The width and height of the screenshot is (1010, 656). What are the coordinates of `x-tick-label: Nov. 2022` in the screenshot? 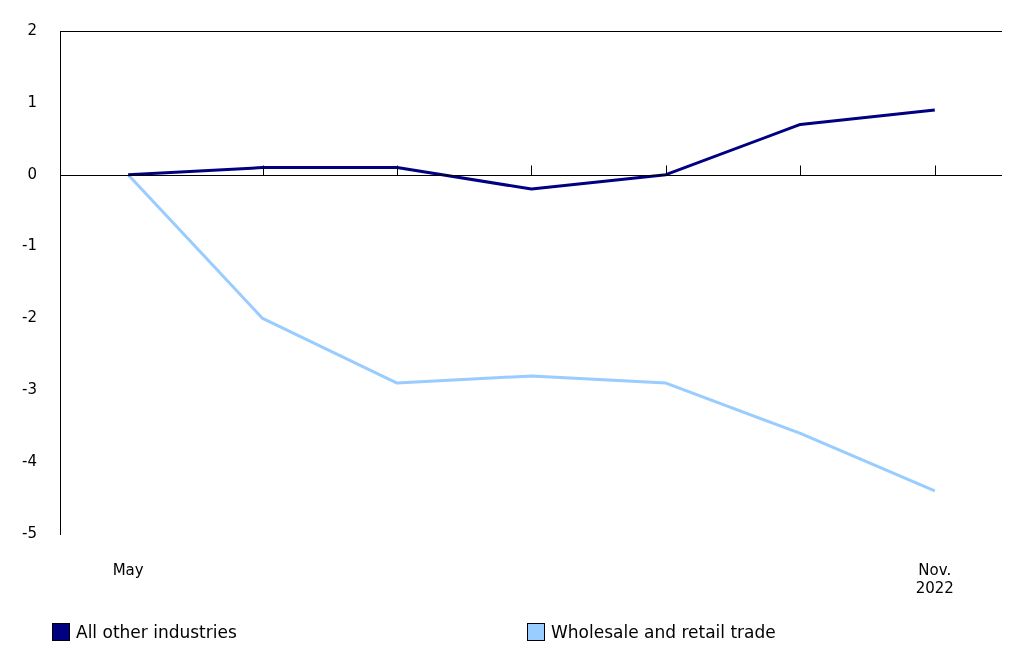 It's located at (934, 578).